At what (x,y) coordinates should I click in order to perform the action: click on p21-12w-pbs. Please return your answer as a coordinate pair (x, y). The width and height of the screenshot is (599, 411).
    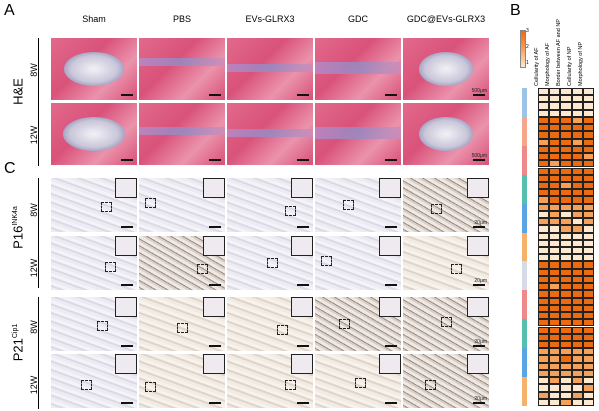
    Looking at the image, I should click on (182, 381).